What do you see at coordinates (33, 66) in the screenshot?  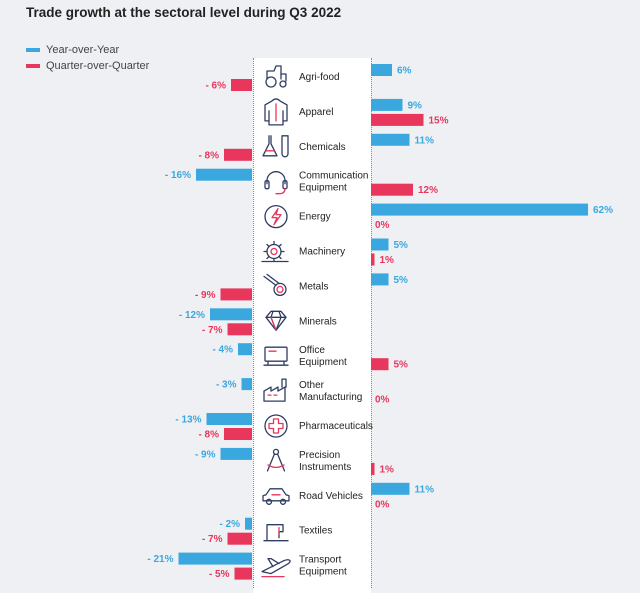 I see `legend-swatch-qoq` at bounding box center [33, 66].